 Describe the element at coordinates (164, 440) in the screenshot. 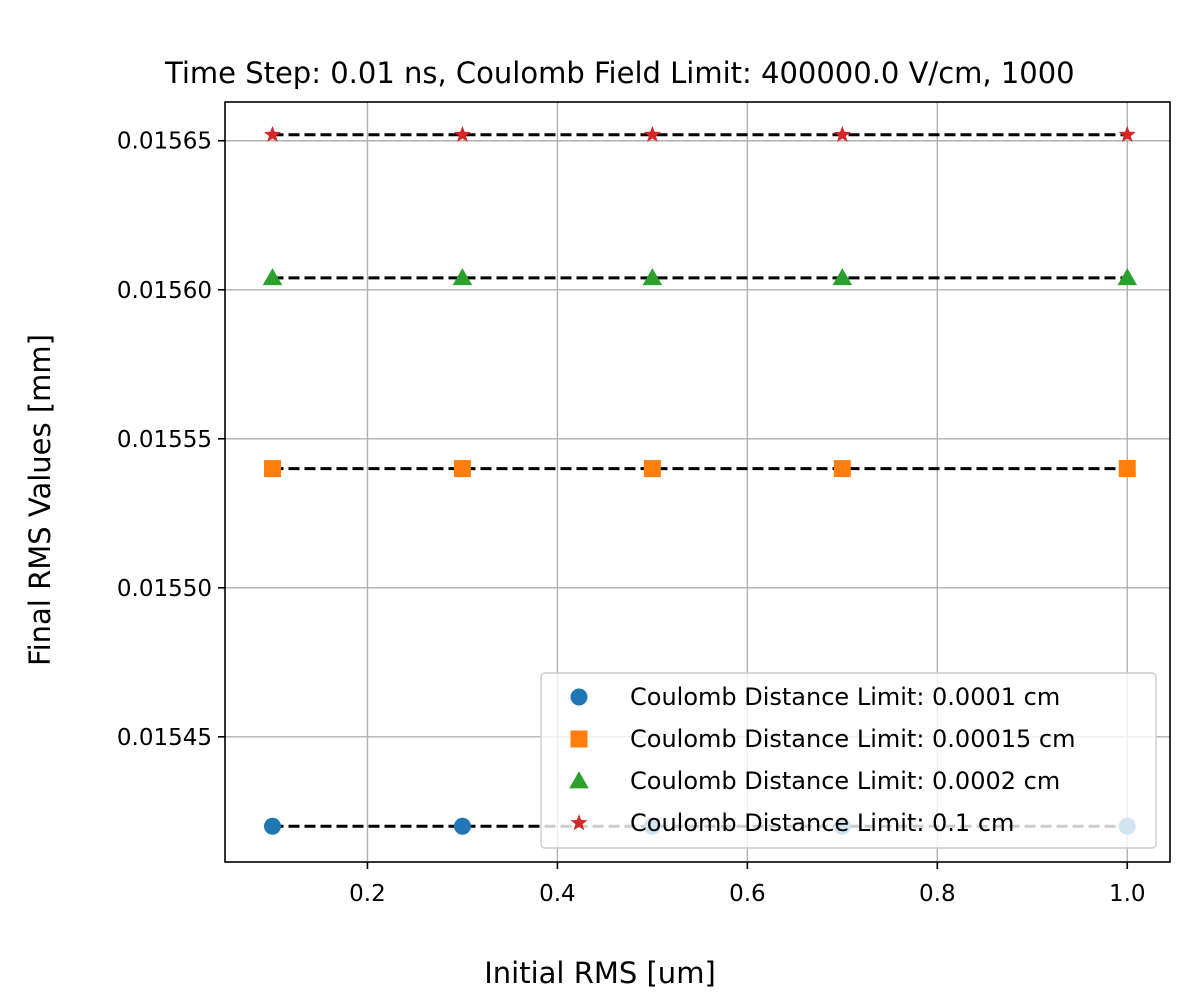

I see `y-tick-label: 0.01555` at that location.